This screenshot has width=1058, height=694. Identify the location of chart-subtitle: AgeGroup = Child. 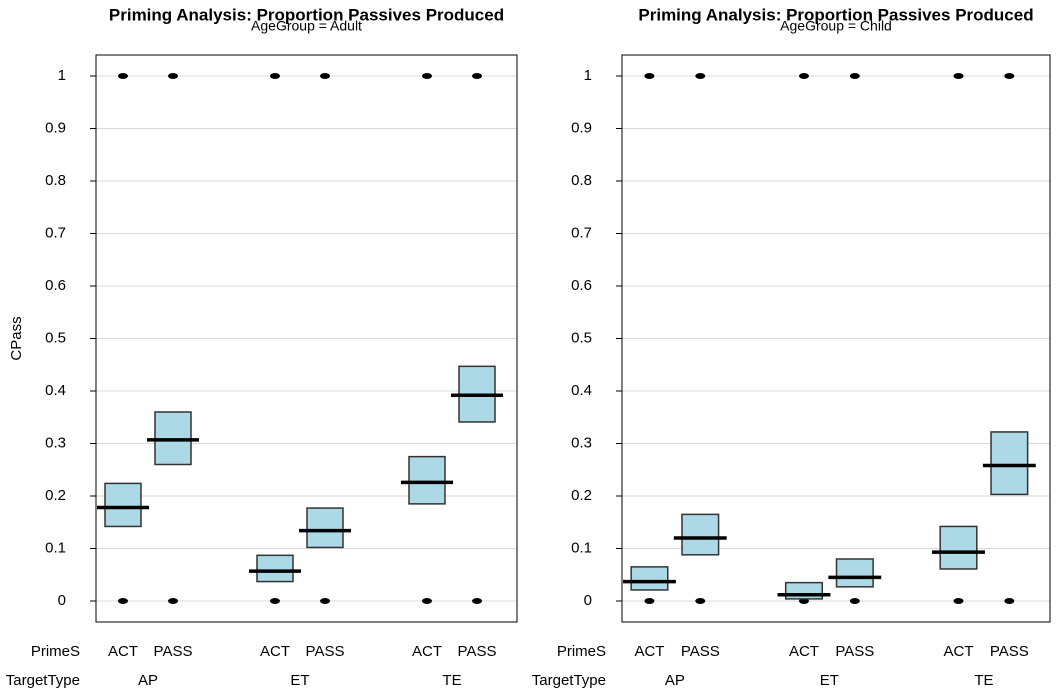
(836, 26).